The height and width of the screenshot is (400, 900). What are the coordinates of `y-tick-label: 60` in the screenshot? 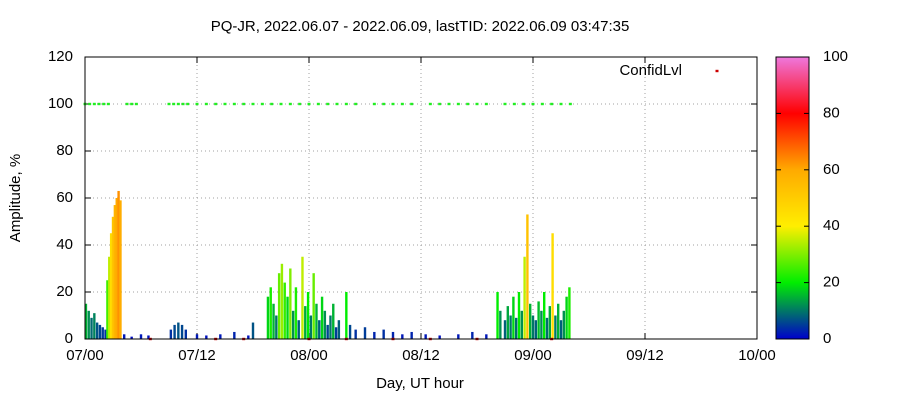 It's located at (64, 197).